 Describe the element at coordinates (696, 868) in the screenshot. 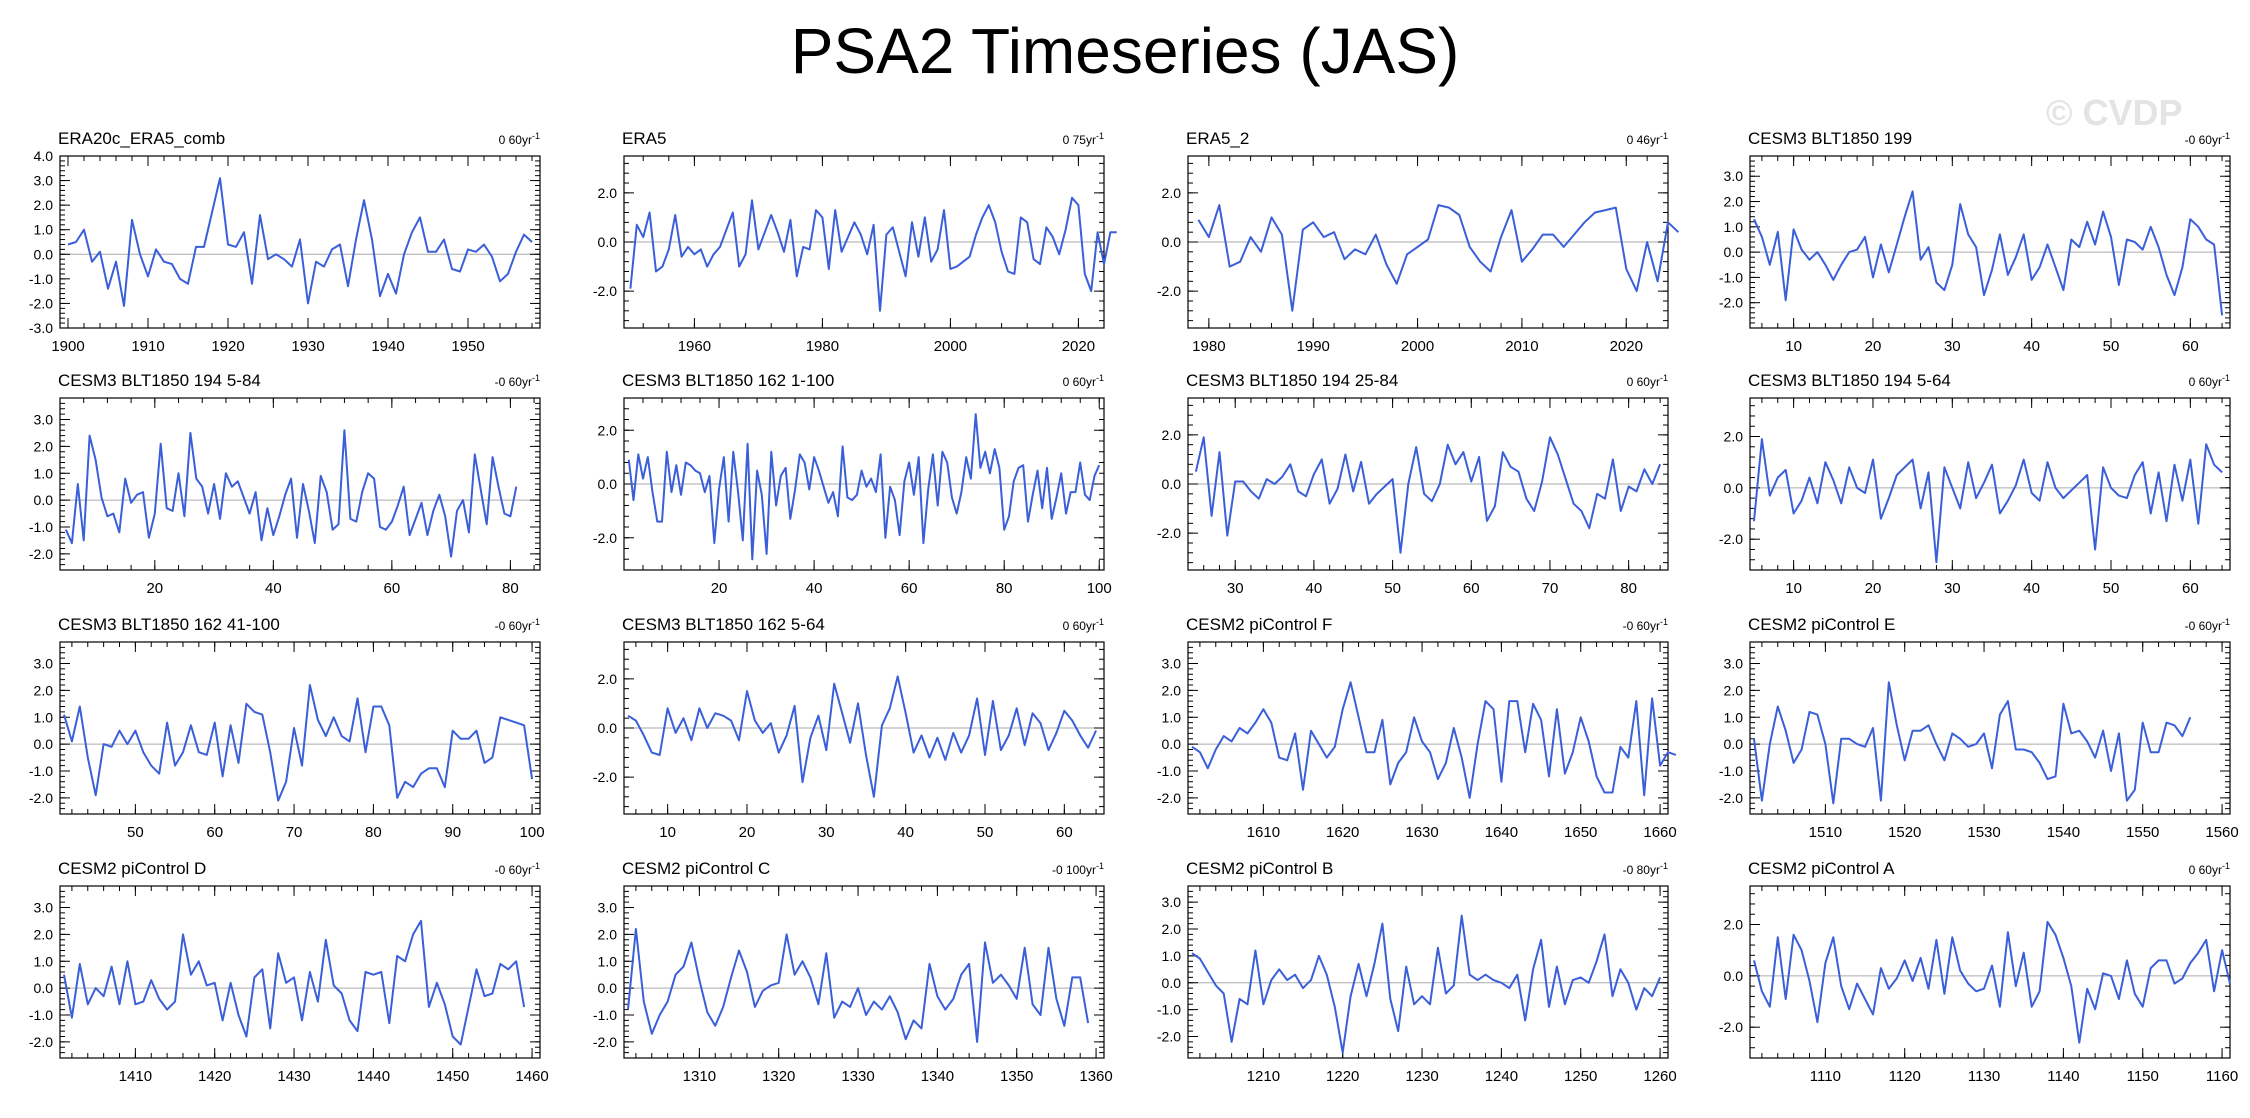

I see `panel-title: CESM2 piControl C` at that location.